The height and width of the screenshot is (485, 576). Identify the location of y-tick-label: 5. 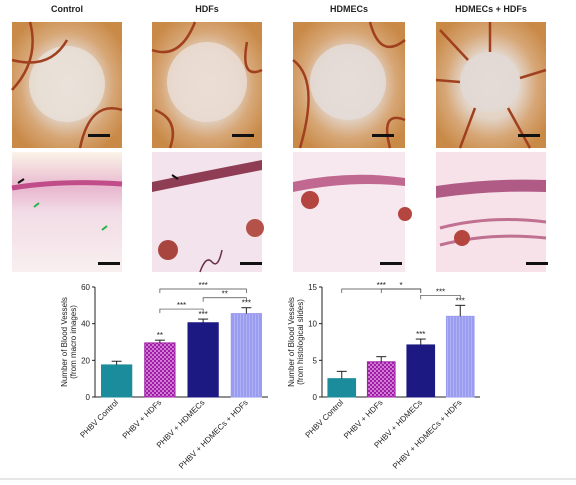
(315, 360).